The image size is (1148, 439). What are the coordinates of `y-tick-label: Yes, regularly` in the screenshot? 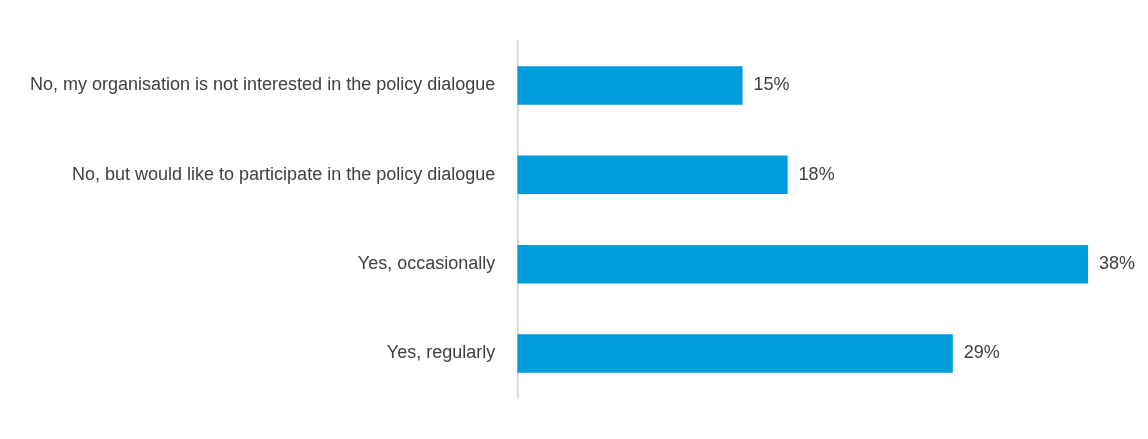 It's located at (441, 352).